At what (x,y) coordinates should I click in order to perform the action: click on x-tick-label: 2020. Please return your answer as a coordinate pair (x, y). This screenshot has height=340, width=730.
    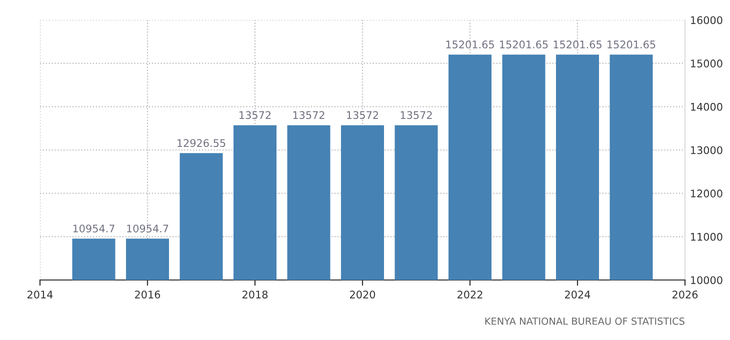
    Looking at the image, I should click on (363, 294).